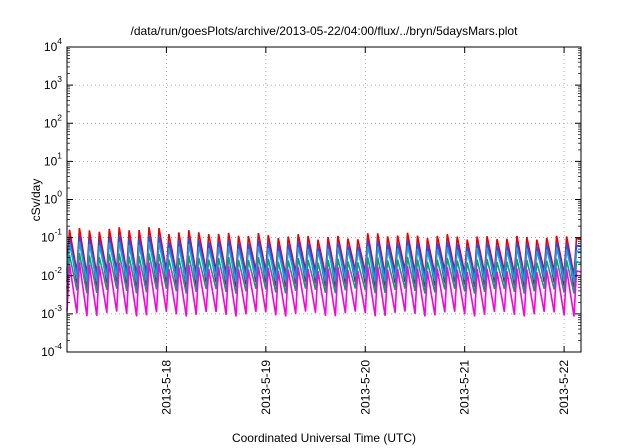 This screenshot has height=448, width=640. Describe the element at coordinates (53, 159) in the screenshot. I see `y-tick-label: 10¹` at that location.